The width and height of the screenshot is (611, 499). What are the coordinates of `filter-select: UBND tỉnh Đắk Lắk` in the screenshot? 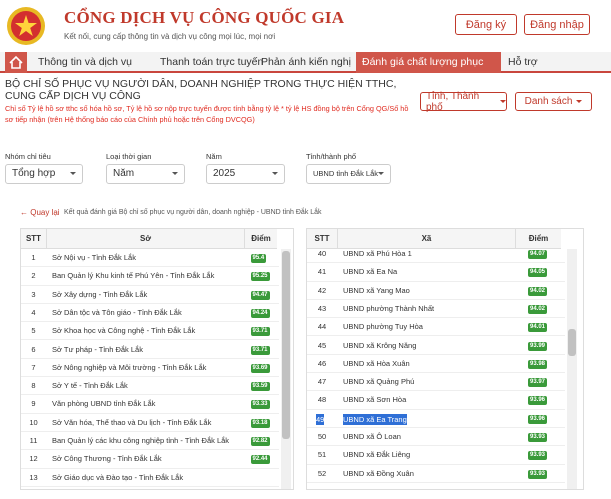 It's located at (348, 174).